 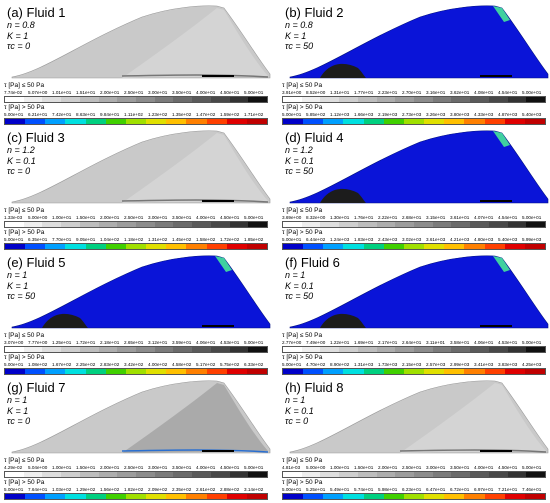 What do you see at coordinates (254, 364) in the screenshot?
I see `tick-label: 6.33e+02` at bounding box center [254, 364].